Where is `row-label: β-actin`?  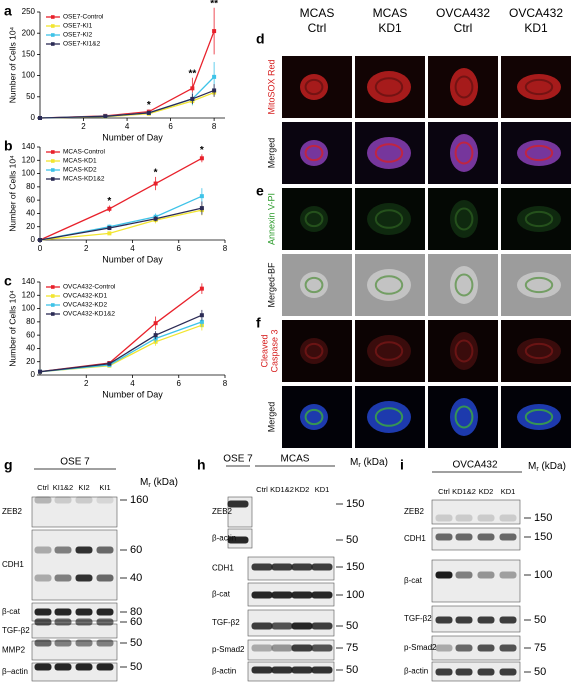
row-label: β-actin is located at coordinates (416, 671).